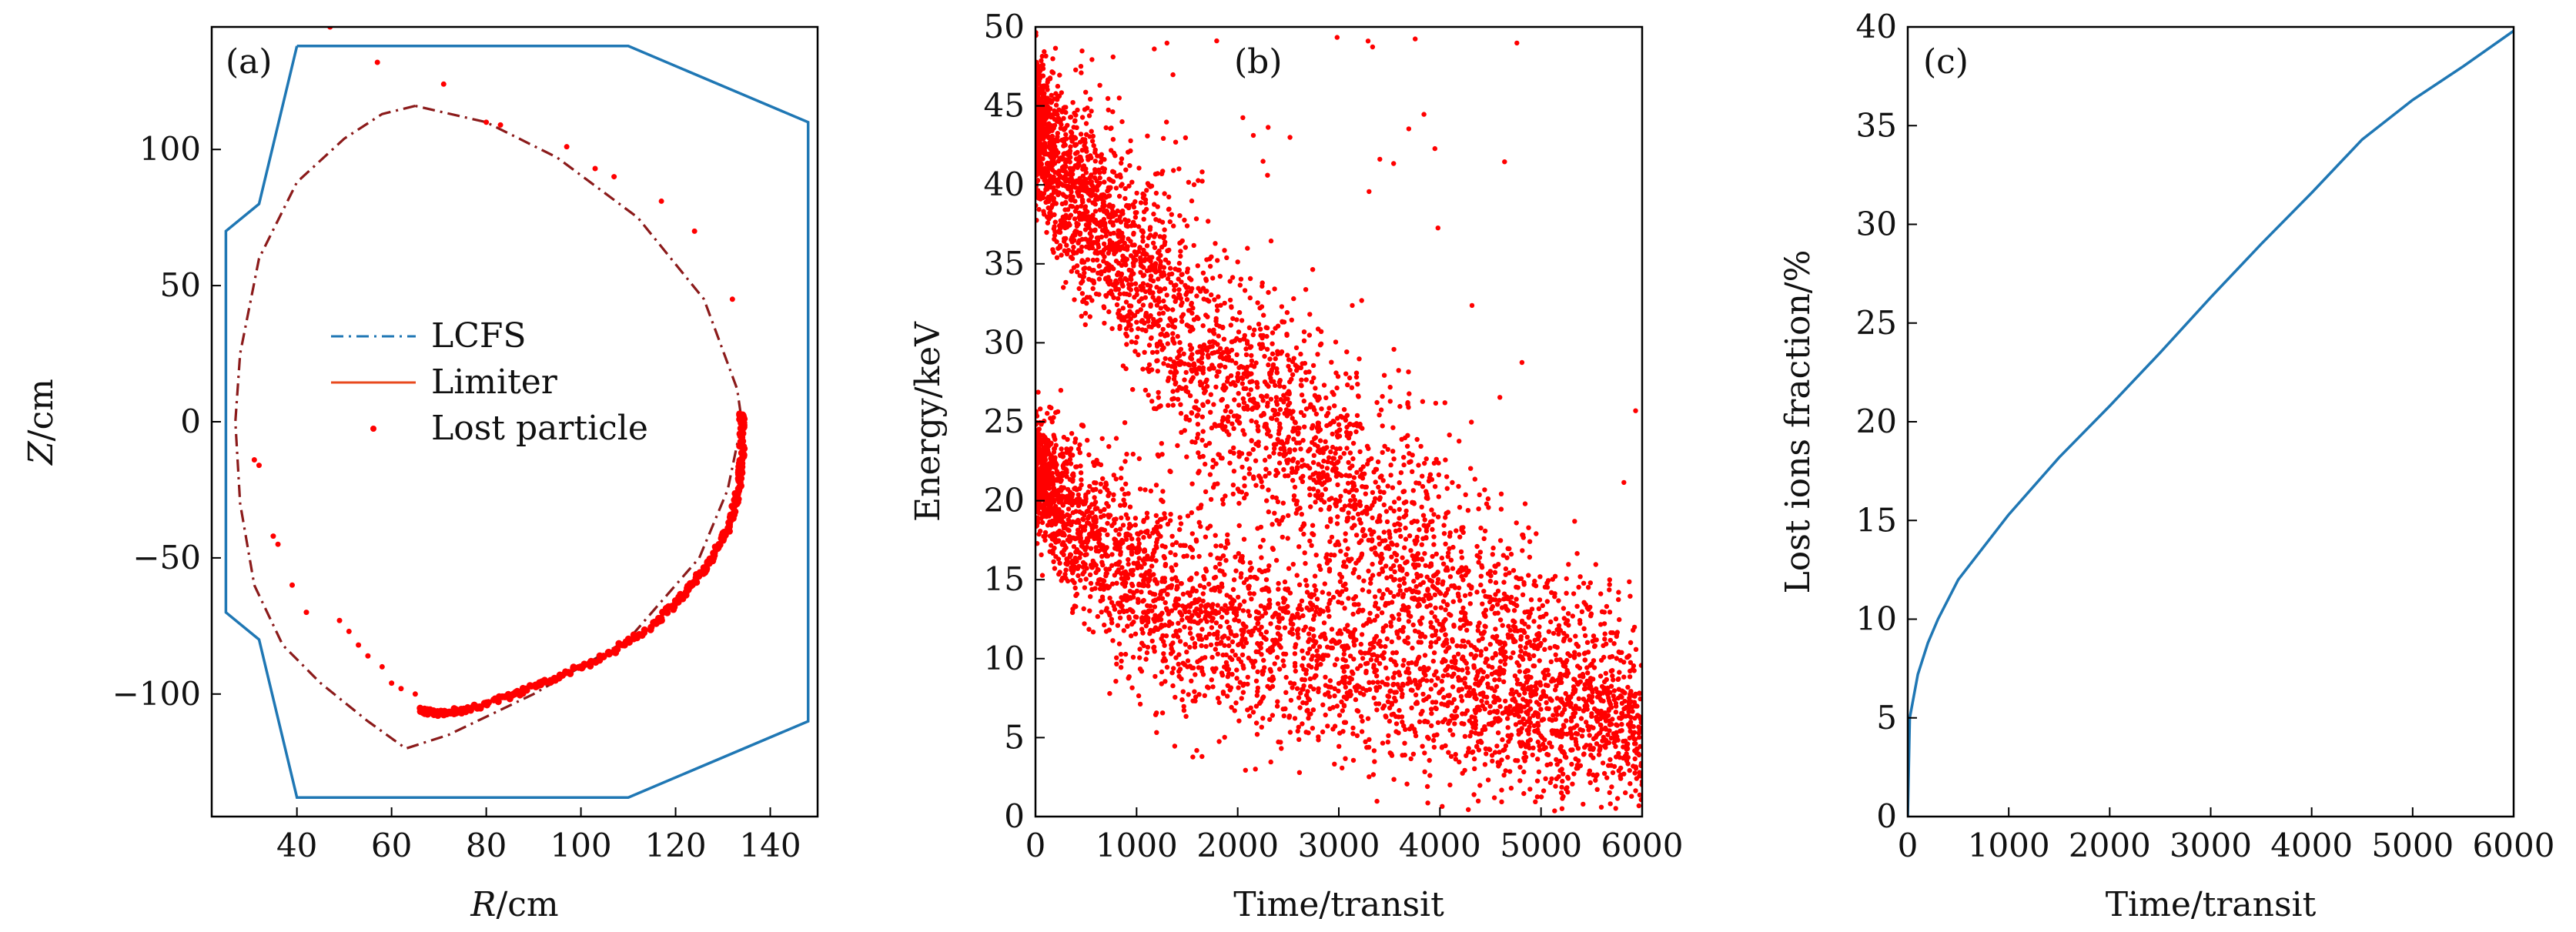  I want to click on legend-label: Lost particle, so click(539, 429).